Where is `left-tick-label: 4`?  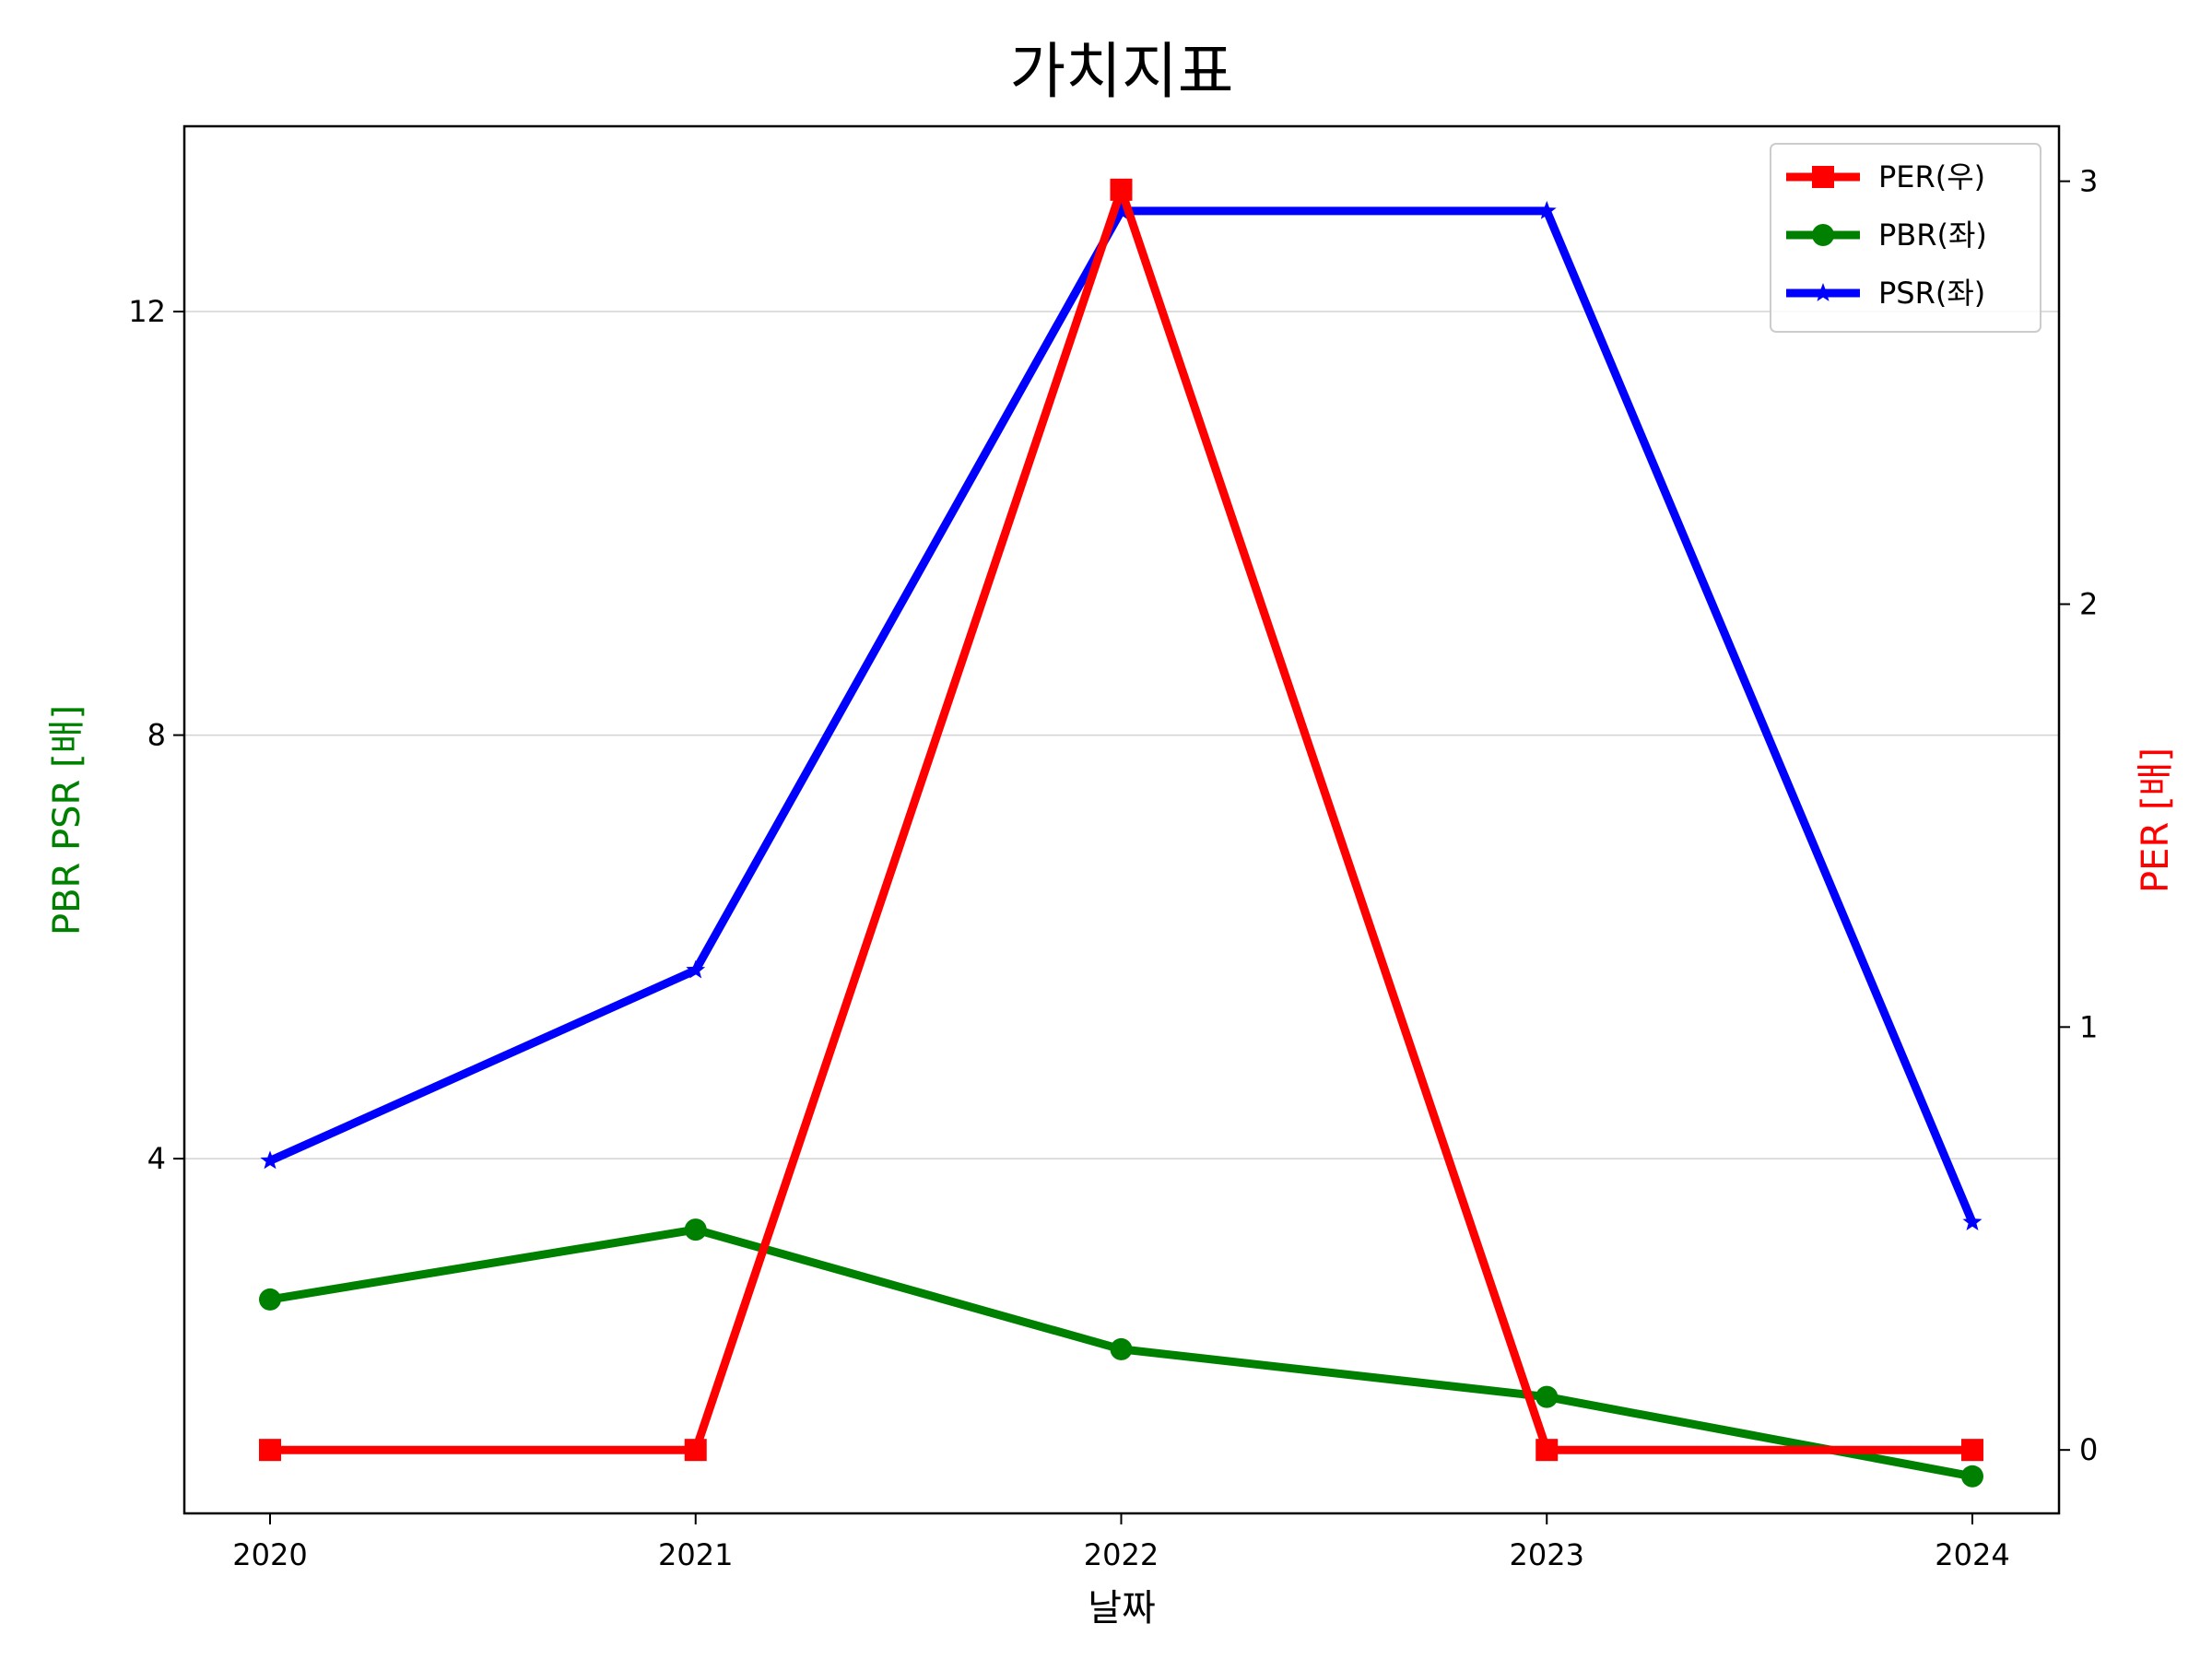 left-tick-label: 4 is located at coordinates (156, 1158).